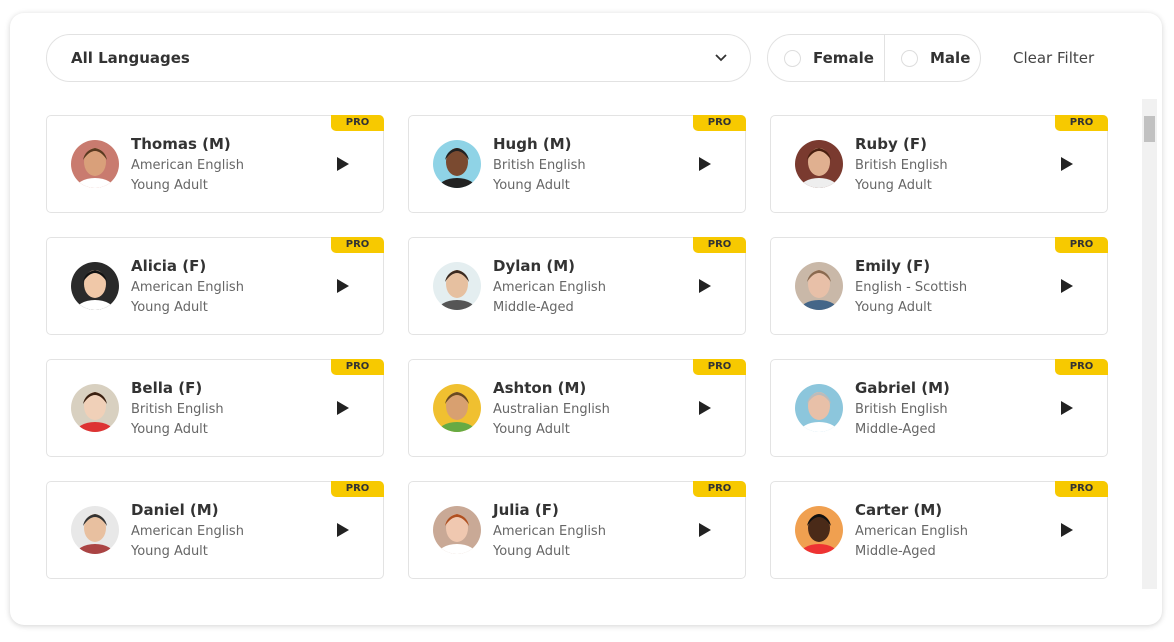  What do you see at coordinates (843, 58) in the screenshot?
I see `gender-label: Female` at bounding box center [843, 58].